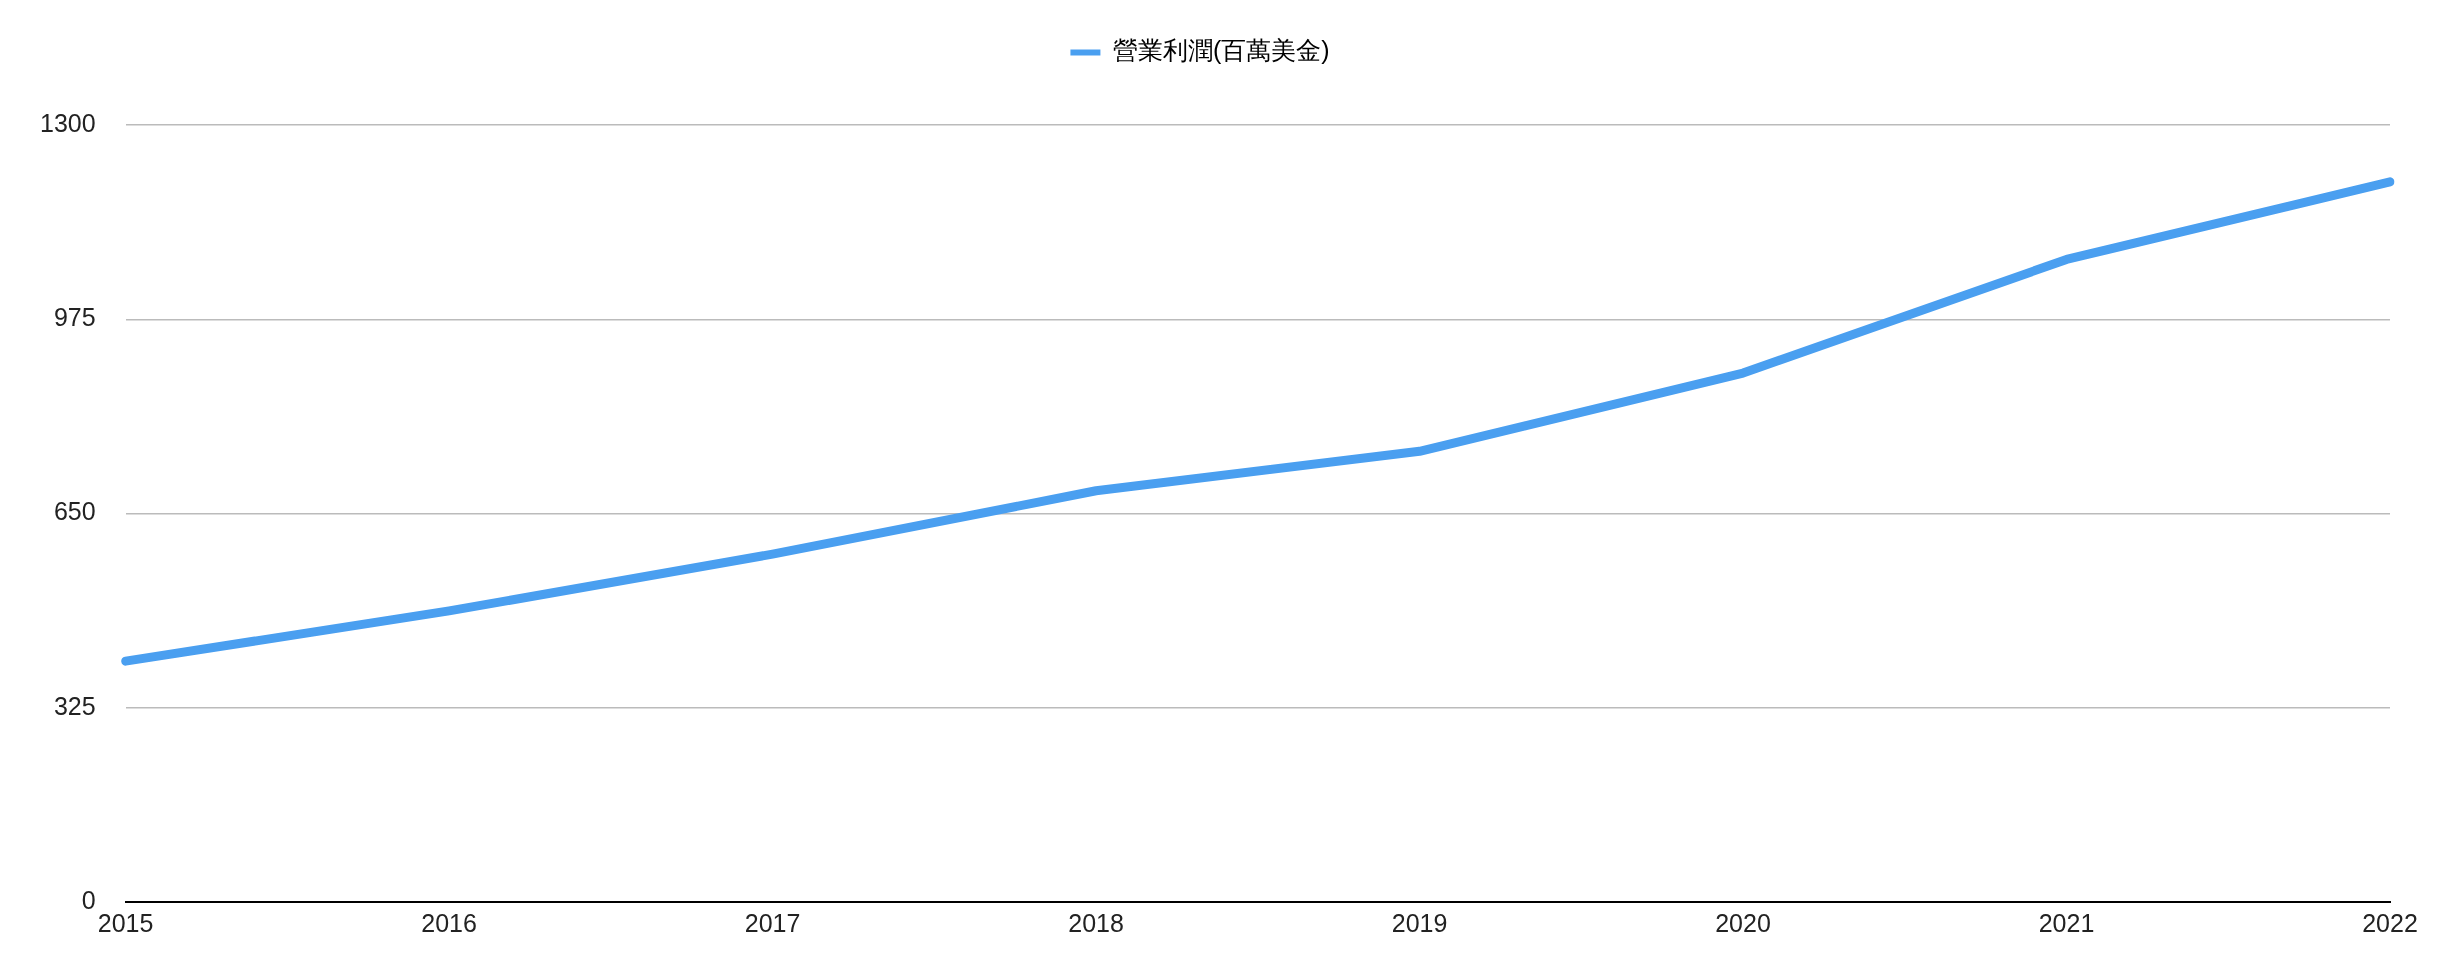 The width and height of the screenshot is (2458, 958). I want to click on x-tick-label: 2016, so click(449, 922).